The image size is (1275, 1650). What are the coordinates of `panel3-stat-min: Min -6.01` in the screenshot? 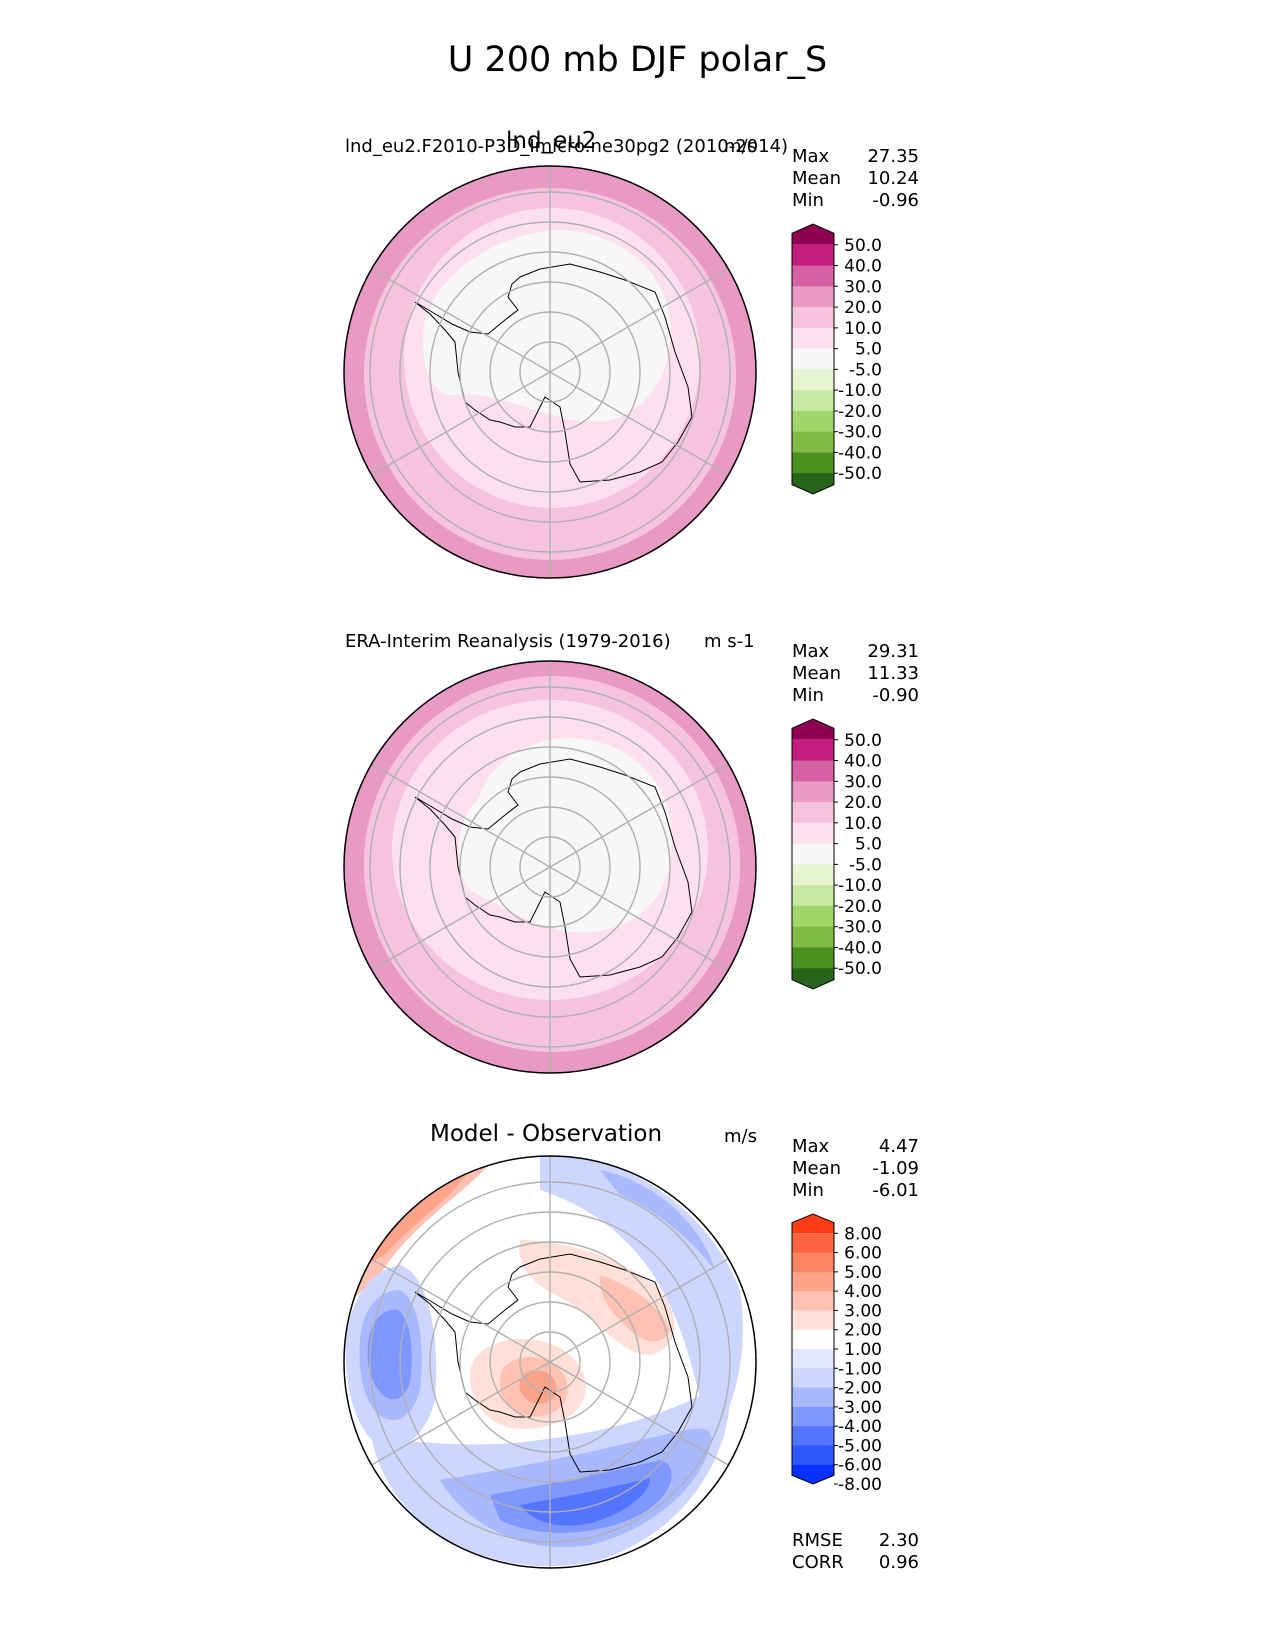 It's located at (855, 1190).